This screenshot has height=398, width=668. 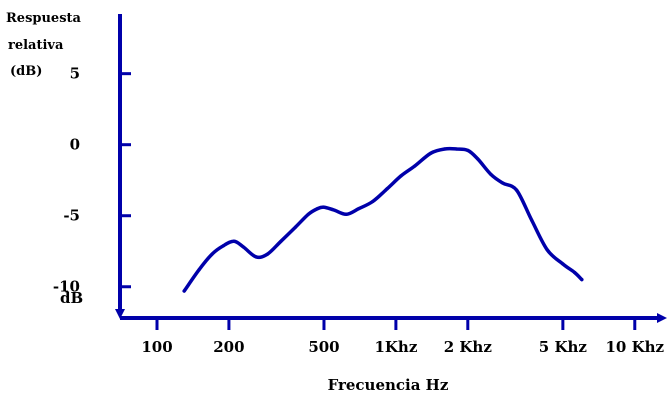 I want to click on x-axis-label: Frecuencia Hz, so click(x=388, y=385).